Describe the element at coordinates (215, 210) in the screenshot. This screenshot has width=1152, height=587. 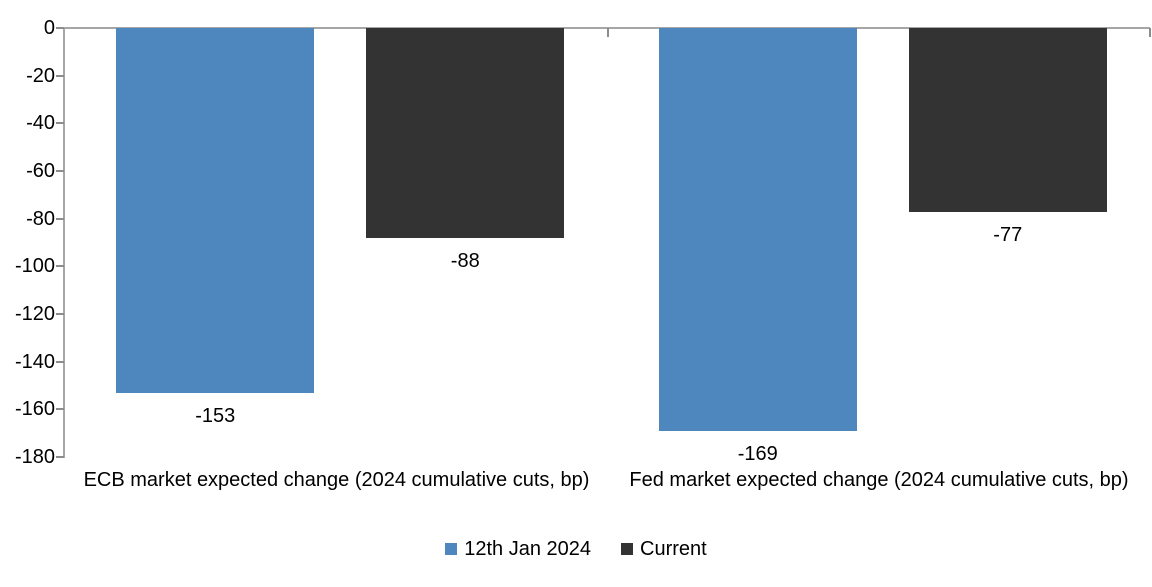
I see `bar-ecb-jan` at that location.